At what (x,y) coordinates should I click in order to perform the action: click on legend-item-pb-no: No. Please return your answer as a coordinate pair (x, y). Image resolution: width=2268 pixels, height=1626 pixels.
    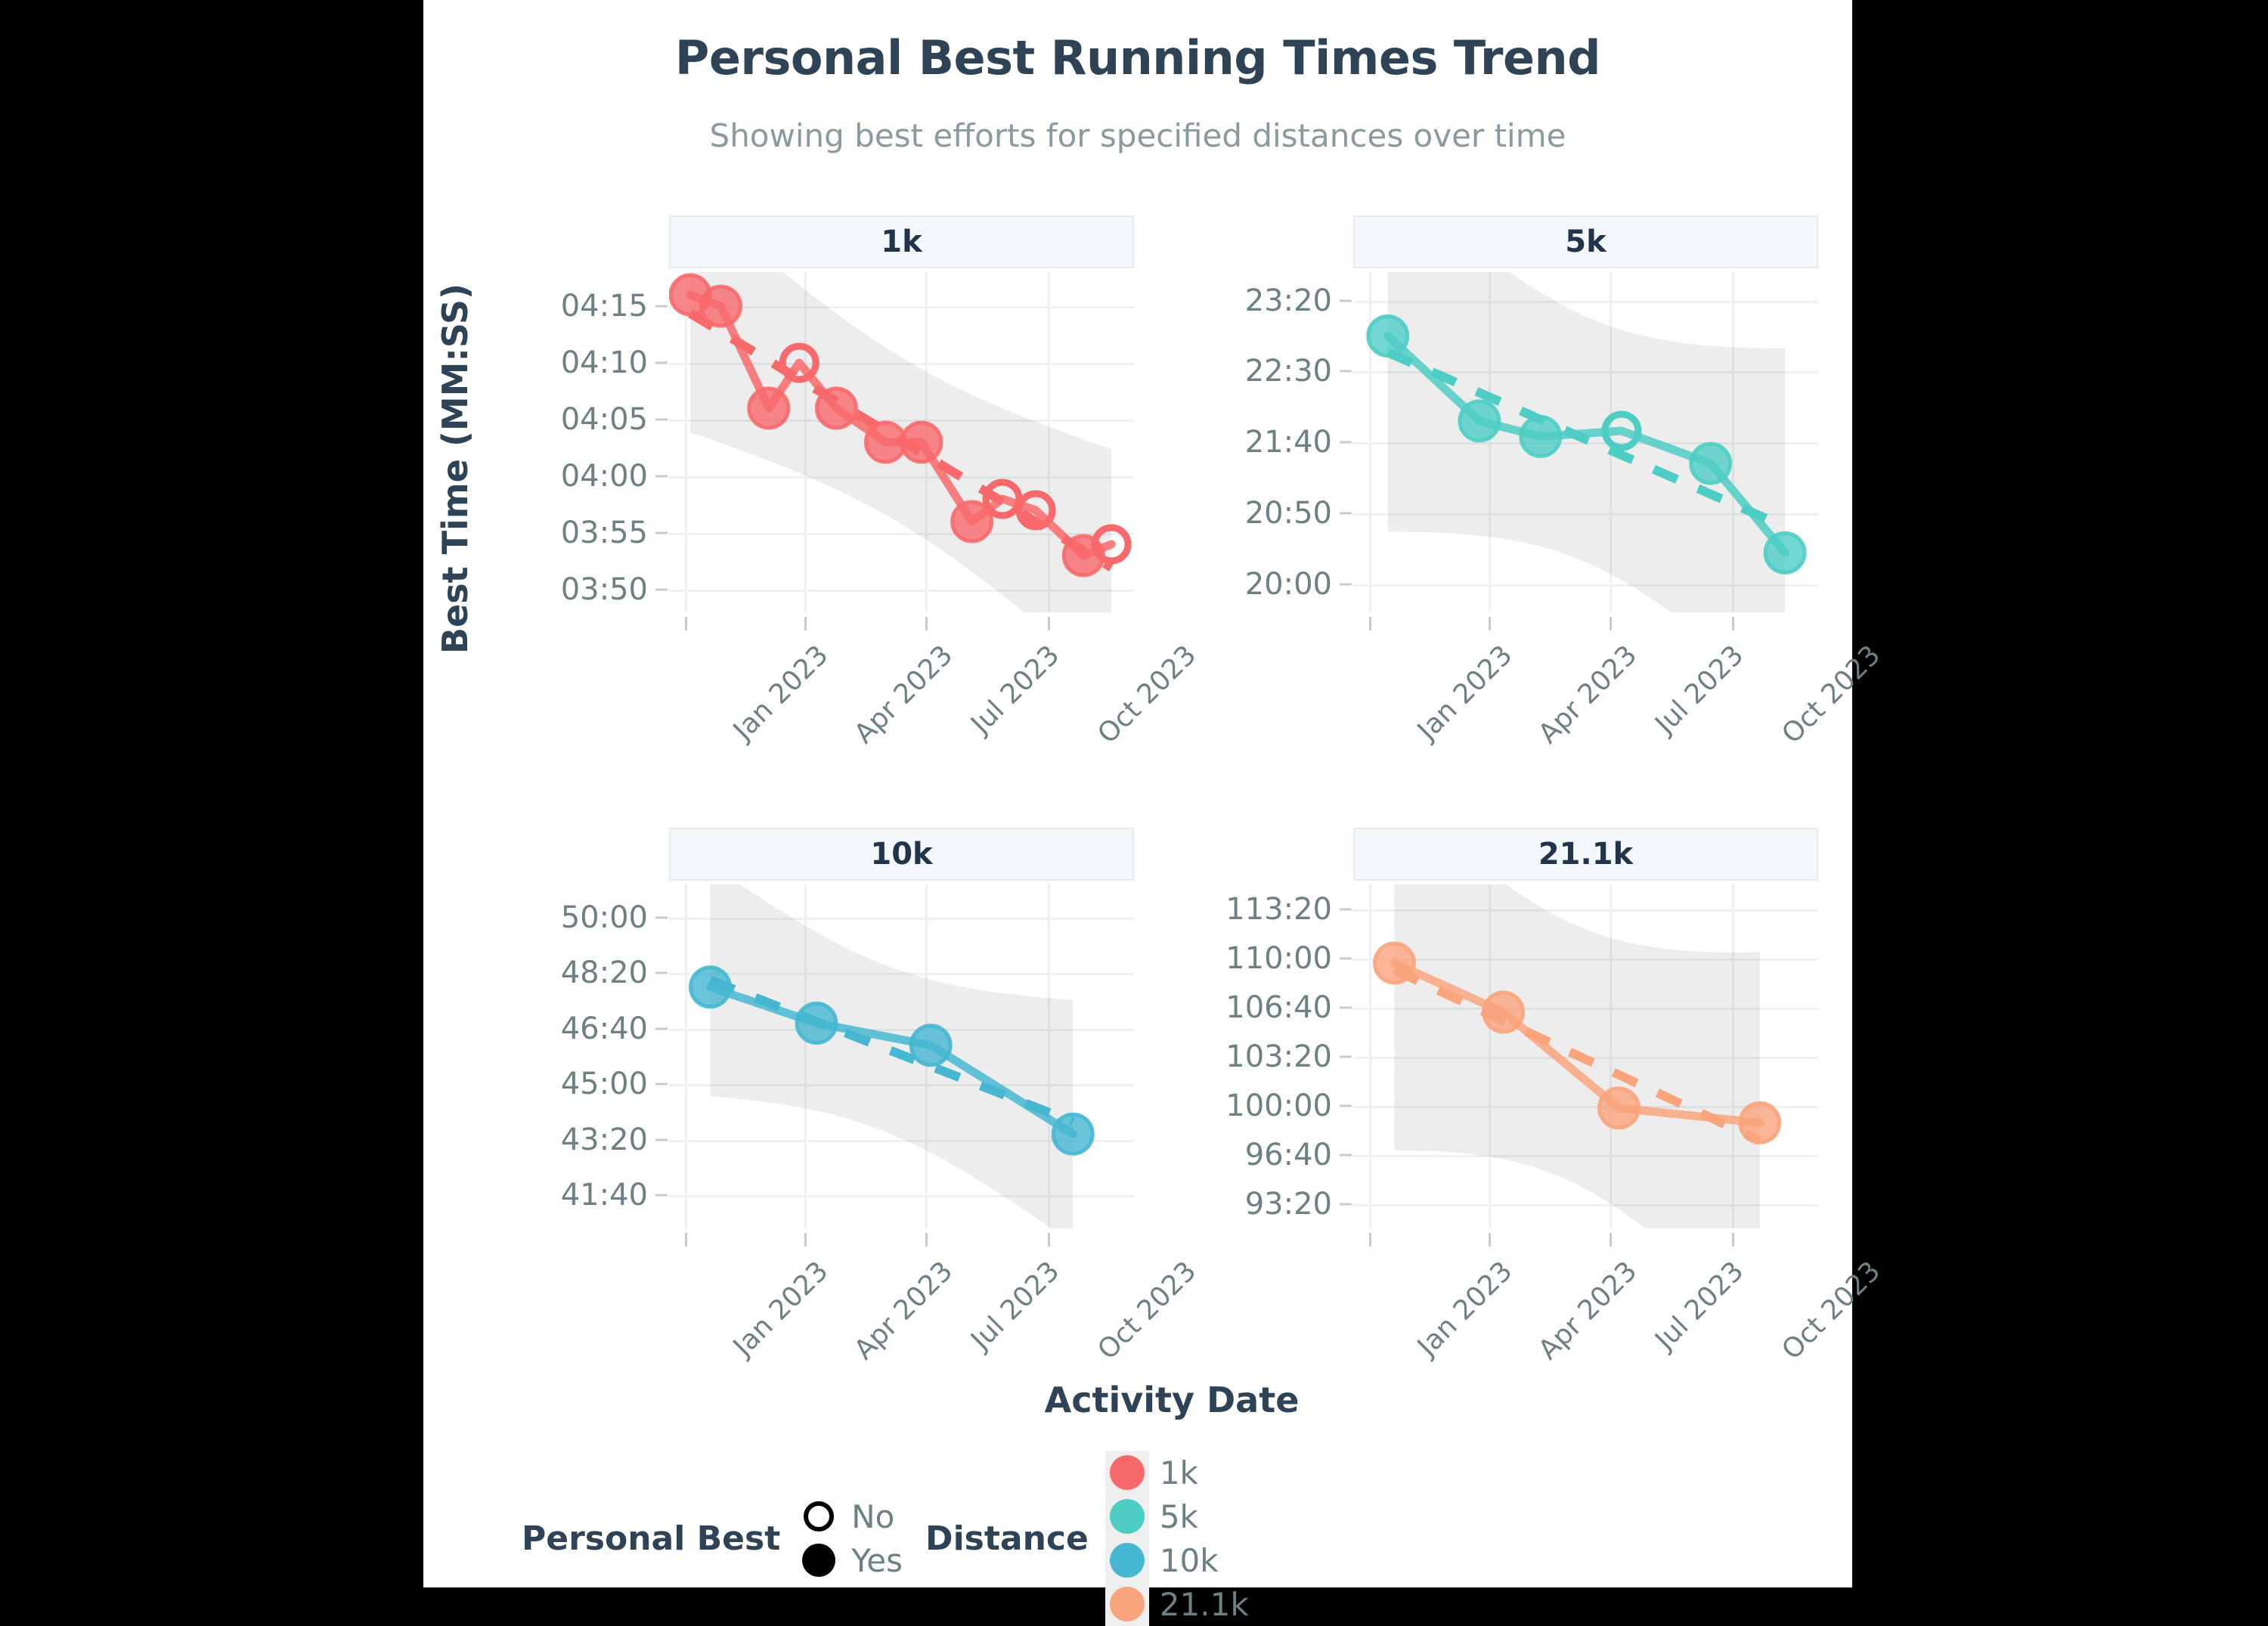
    Looking at the image, I should click on (850, 1516).